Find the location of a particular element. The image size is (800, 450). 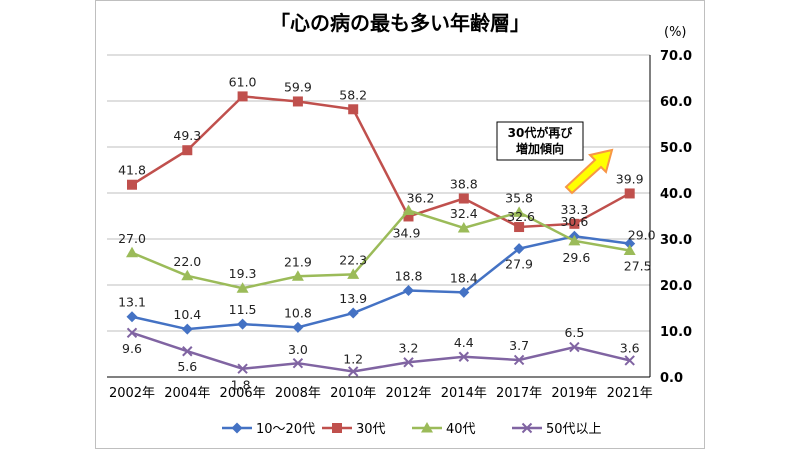

legend-item: 30代 is located at coordinates (354, 429).